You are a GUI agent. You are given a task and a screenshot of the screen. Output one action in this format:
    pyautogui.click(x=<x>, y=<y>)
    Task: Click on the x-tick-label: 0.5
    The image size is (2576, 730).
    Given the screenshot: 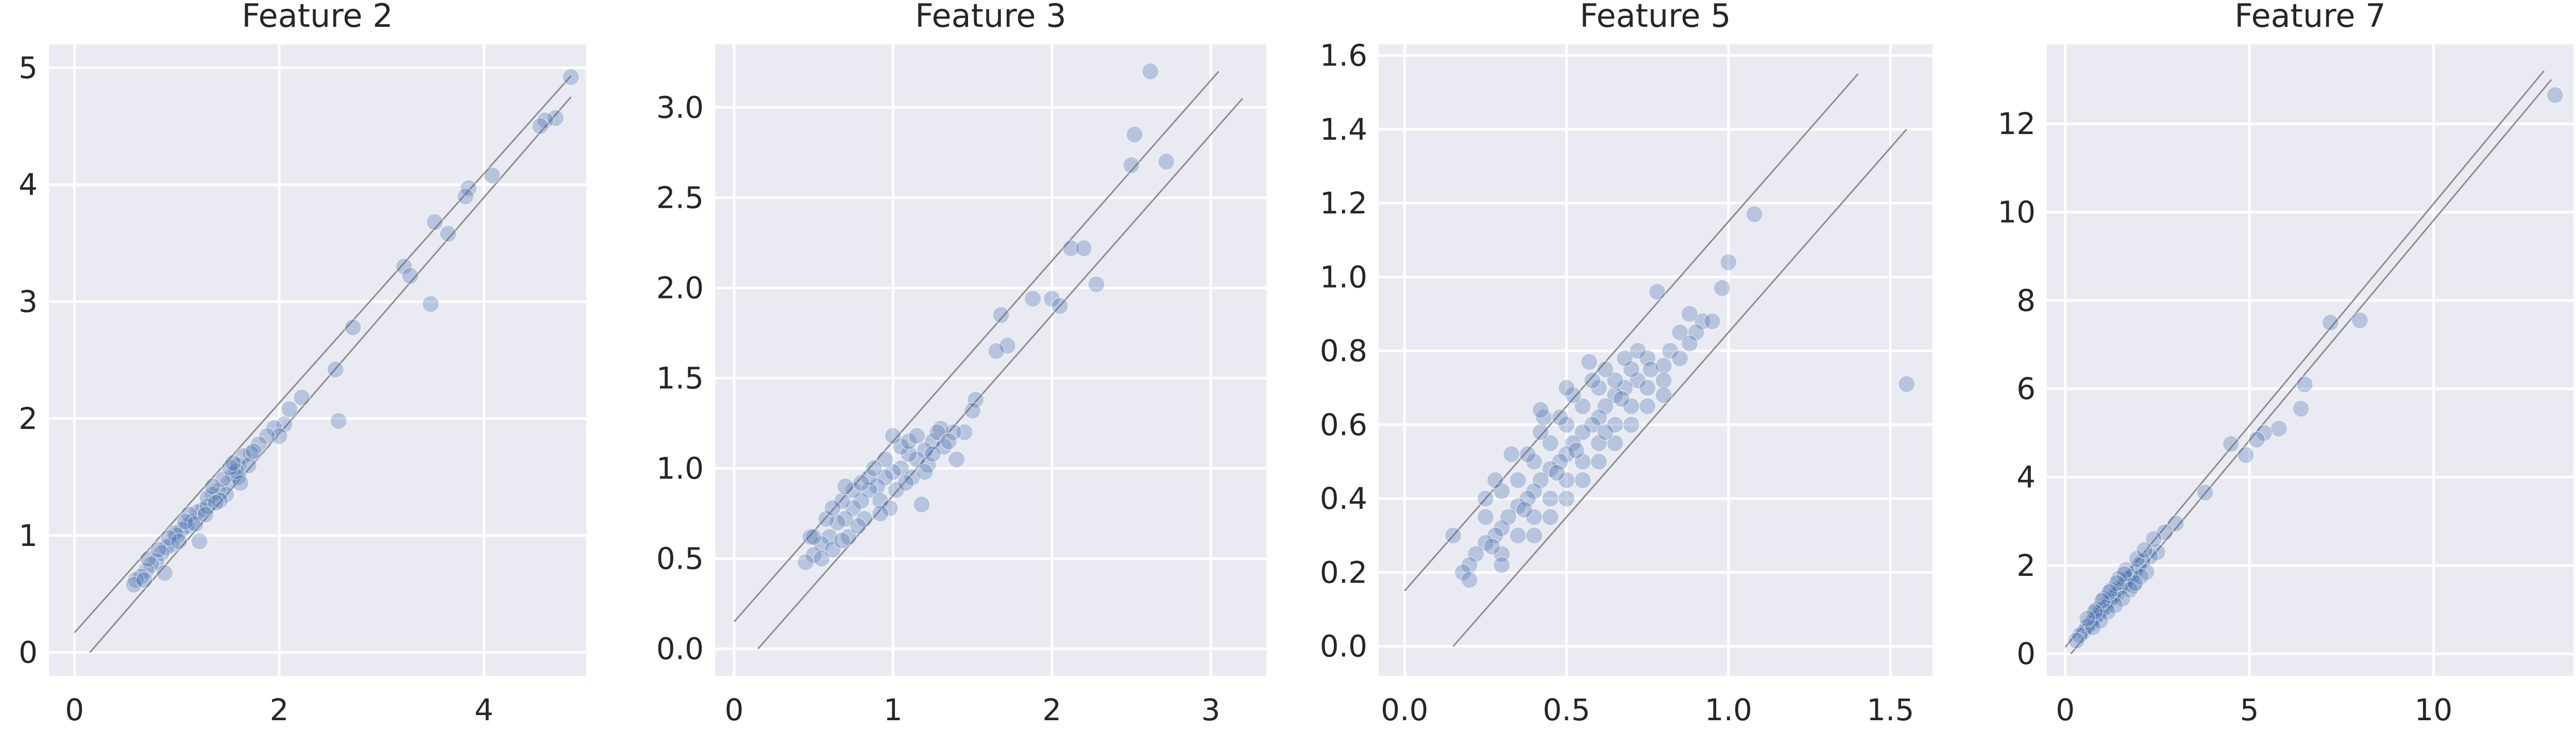 What is the action you would take?
    pyautogui.click(x=1566, y=709)
    